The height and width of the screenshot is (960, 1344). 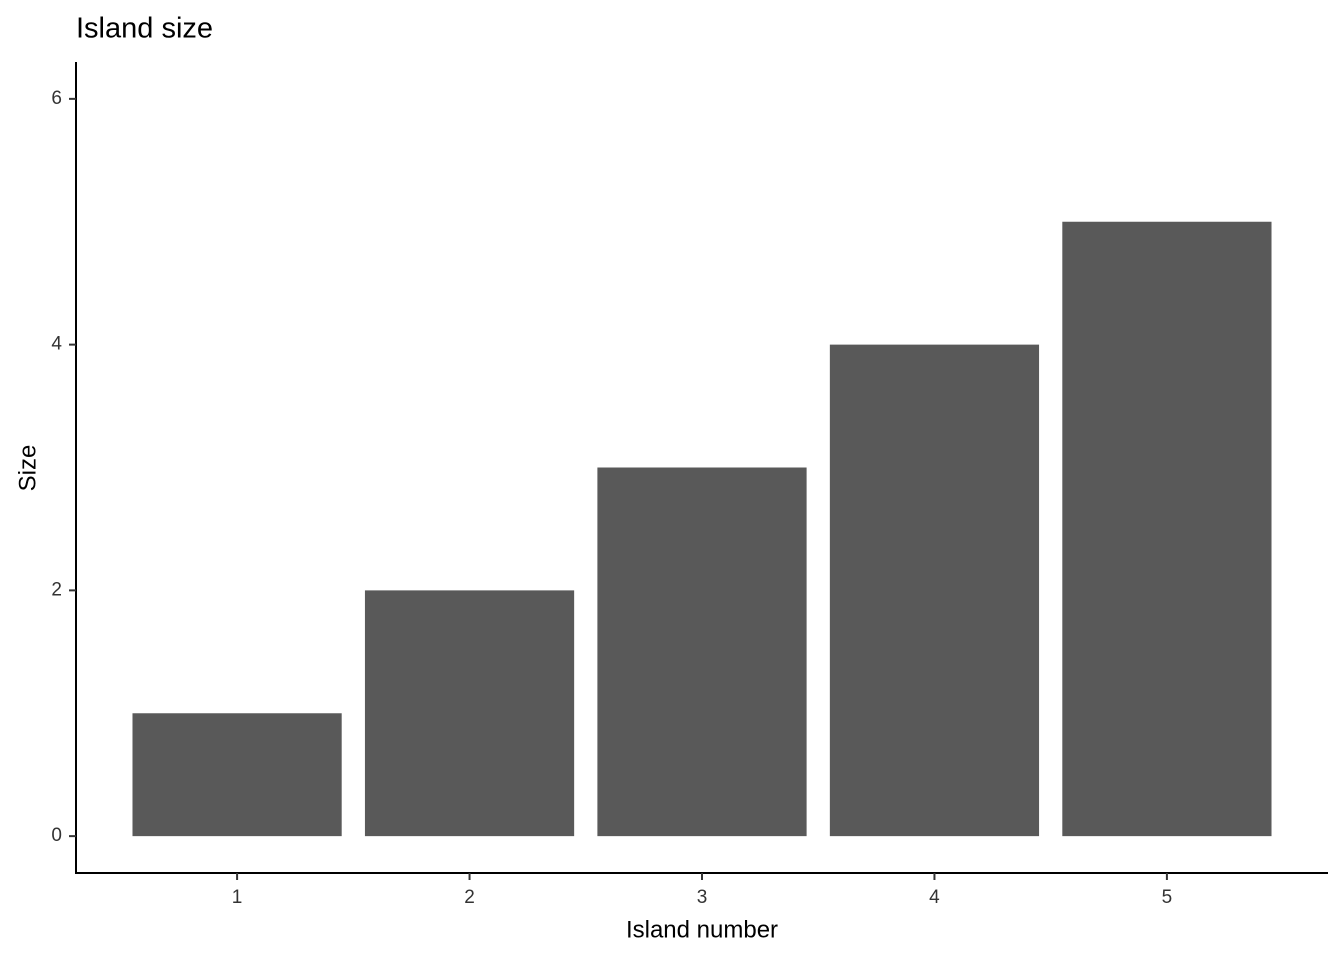 I want to click on y-tick-label: 2, so click(x=56, y=589).